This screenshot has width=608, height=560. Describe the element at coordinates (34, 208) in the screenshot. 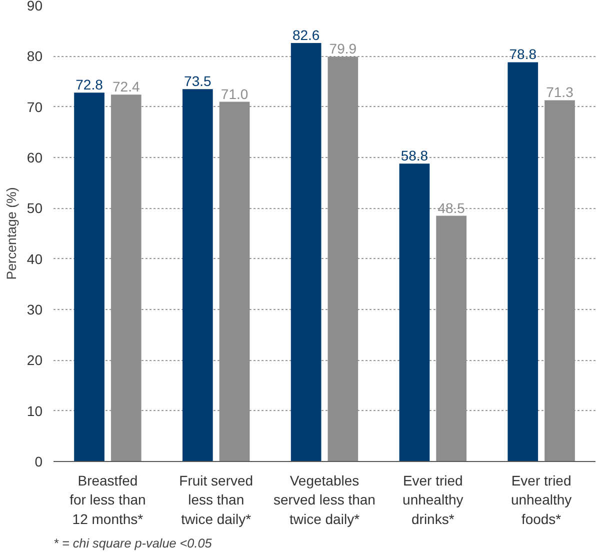

I see `y-tick-label: 50` at that location.